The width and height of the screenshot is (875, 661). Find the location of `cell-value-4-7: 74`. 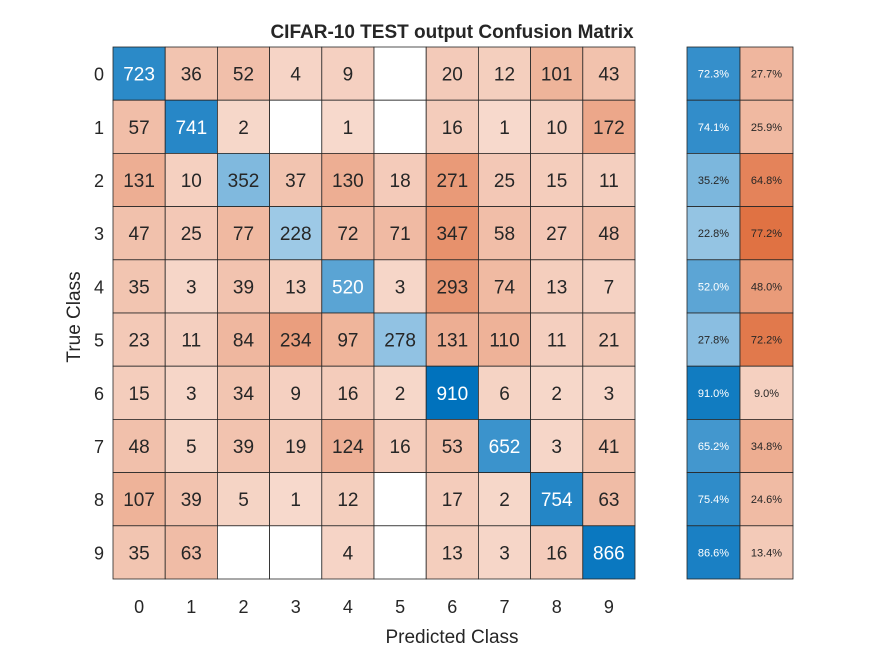

cell-value-4-7: 74 is located at coordinates (505, 287).